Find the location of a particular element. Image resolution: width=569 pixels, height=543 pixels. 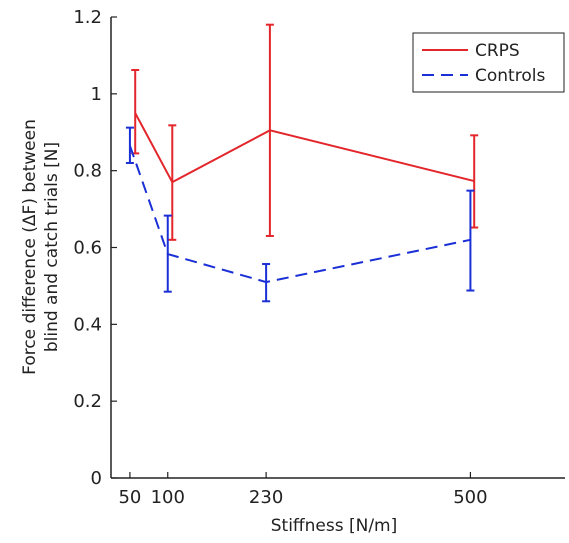

y-tick-label: 1 is located at coordinates (96, 94).